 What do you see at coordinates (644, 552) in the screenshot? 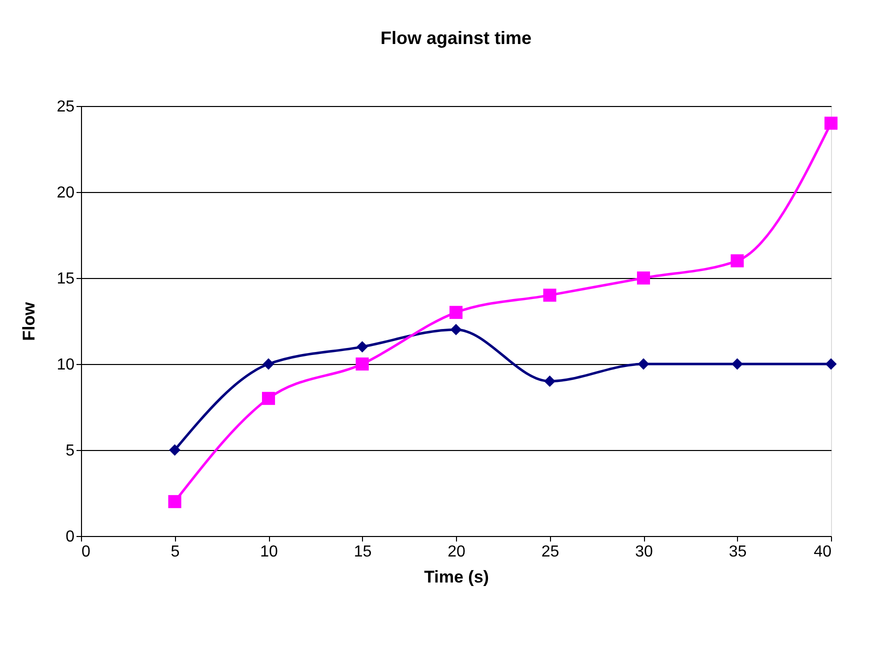
I see `x-tick-label: 30` at bounding box center [644, 552].